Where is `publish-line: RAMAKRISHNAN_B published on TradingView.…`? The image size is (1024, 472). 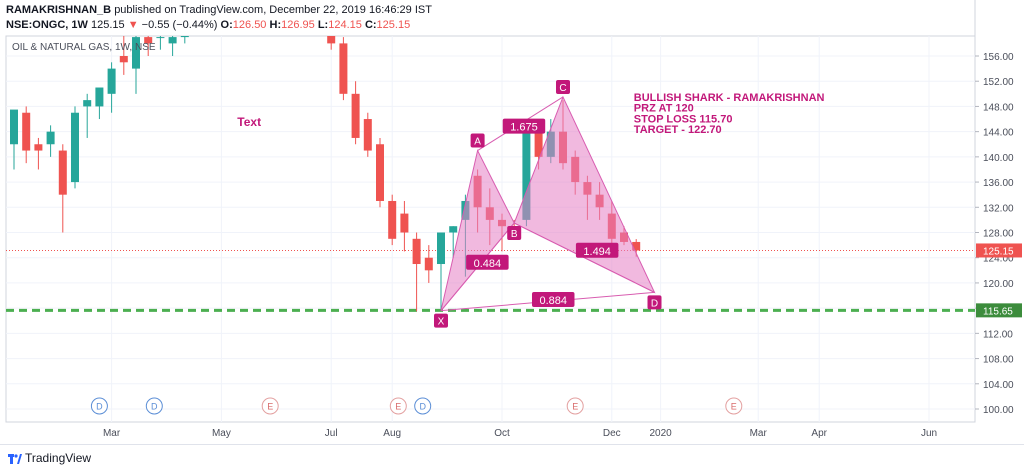
publish-line: RAMAKRISHNAN_B published on TradingView.… is located at coordinates (219, 10).